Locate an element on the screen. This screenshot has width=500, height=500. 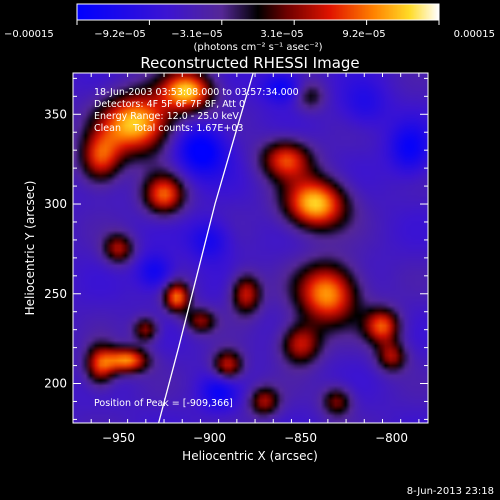
annotation-time-range: 18-Jun-2003 03:53:08.000 to 03:57:34.000 is located at coordinates (196, 92).